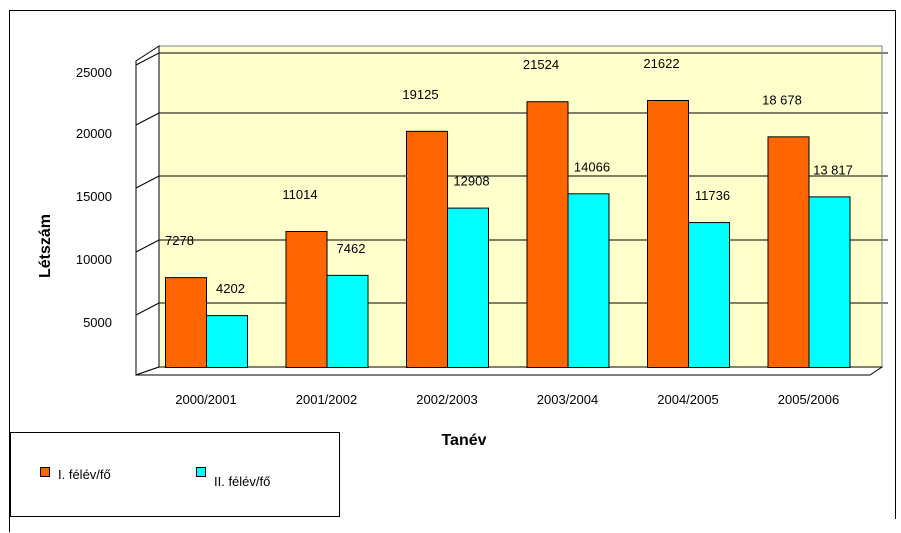  What do you see at coordinates (326, 399) in the screenshot?
I see `x-tick-label: 2001/2002` at bounding box center [326, 399].